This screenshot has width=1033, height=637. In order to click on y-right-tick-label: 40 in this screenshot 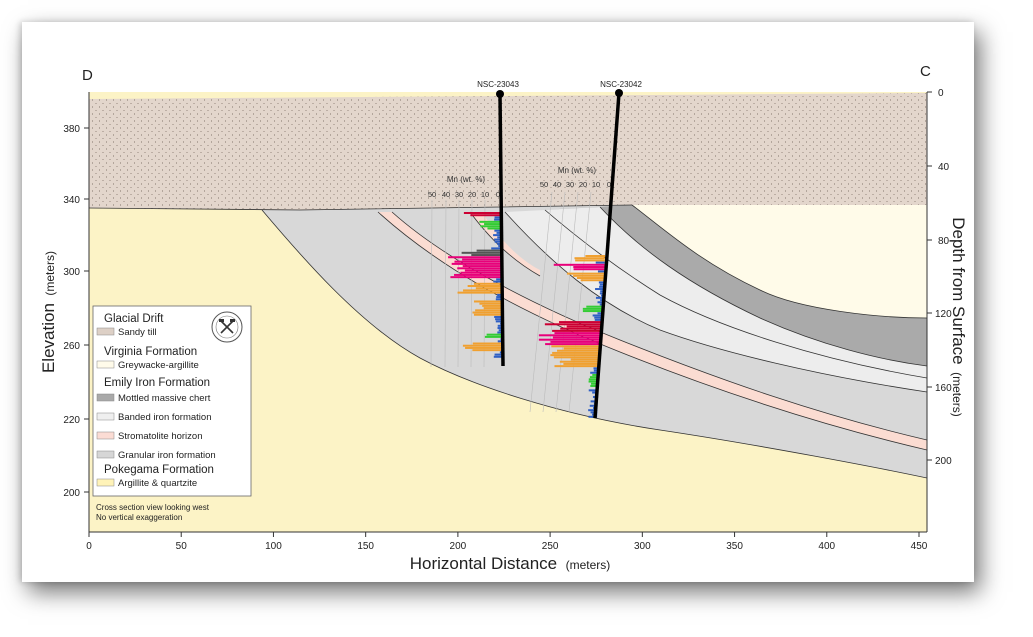, I will do `click(944, 167)`.